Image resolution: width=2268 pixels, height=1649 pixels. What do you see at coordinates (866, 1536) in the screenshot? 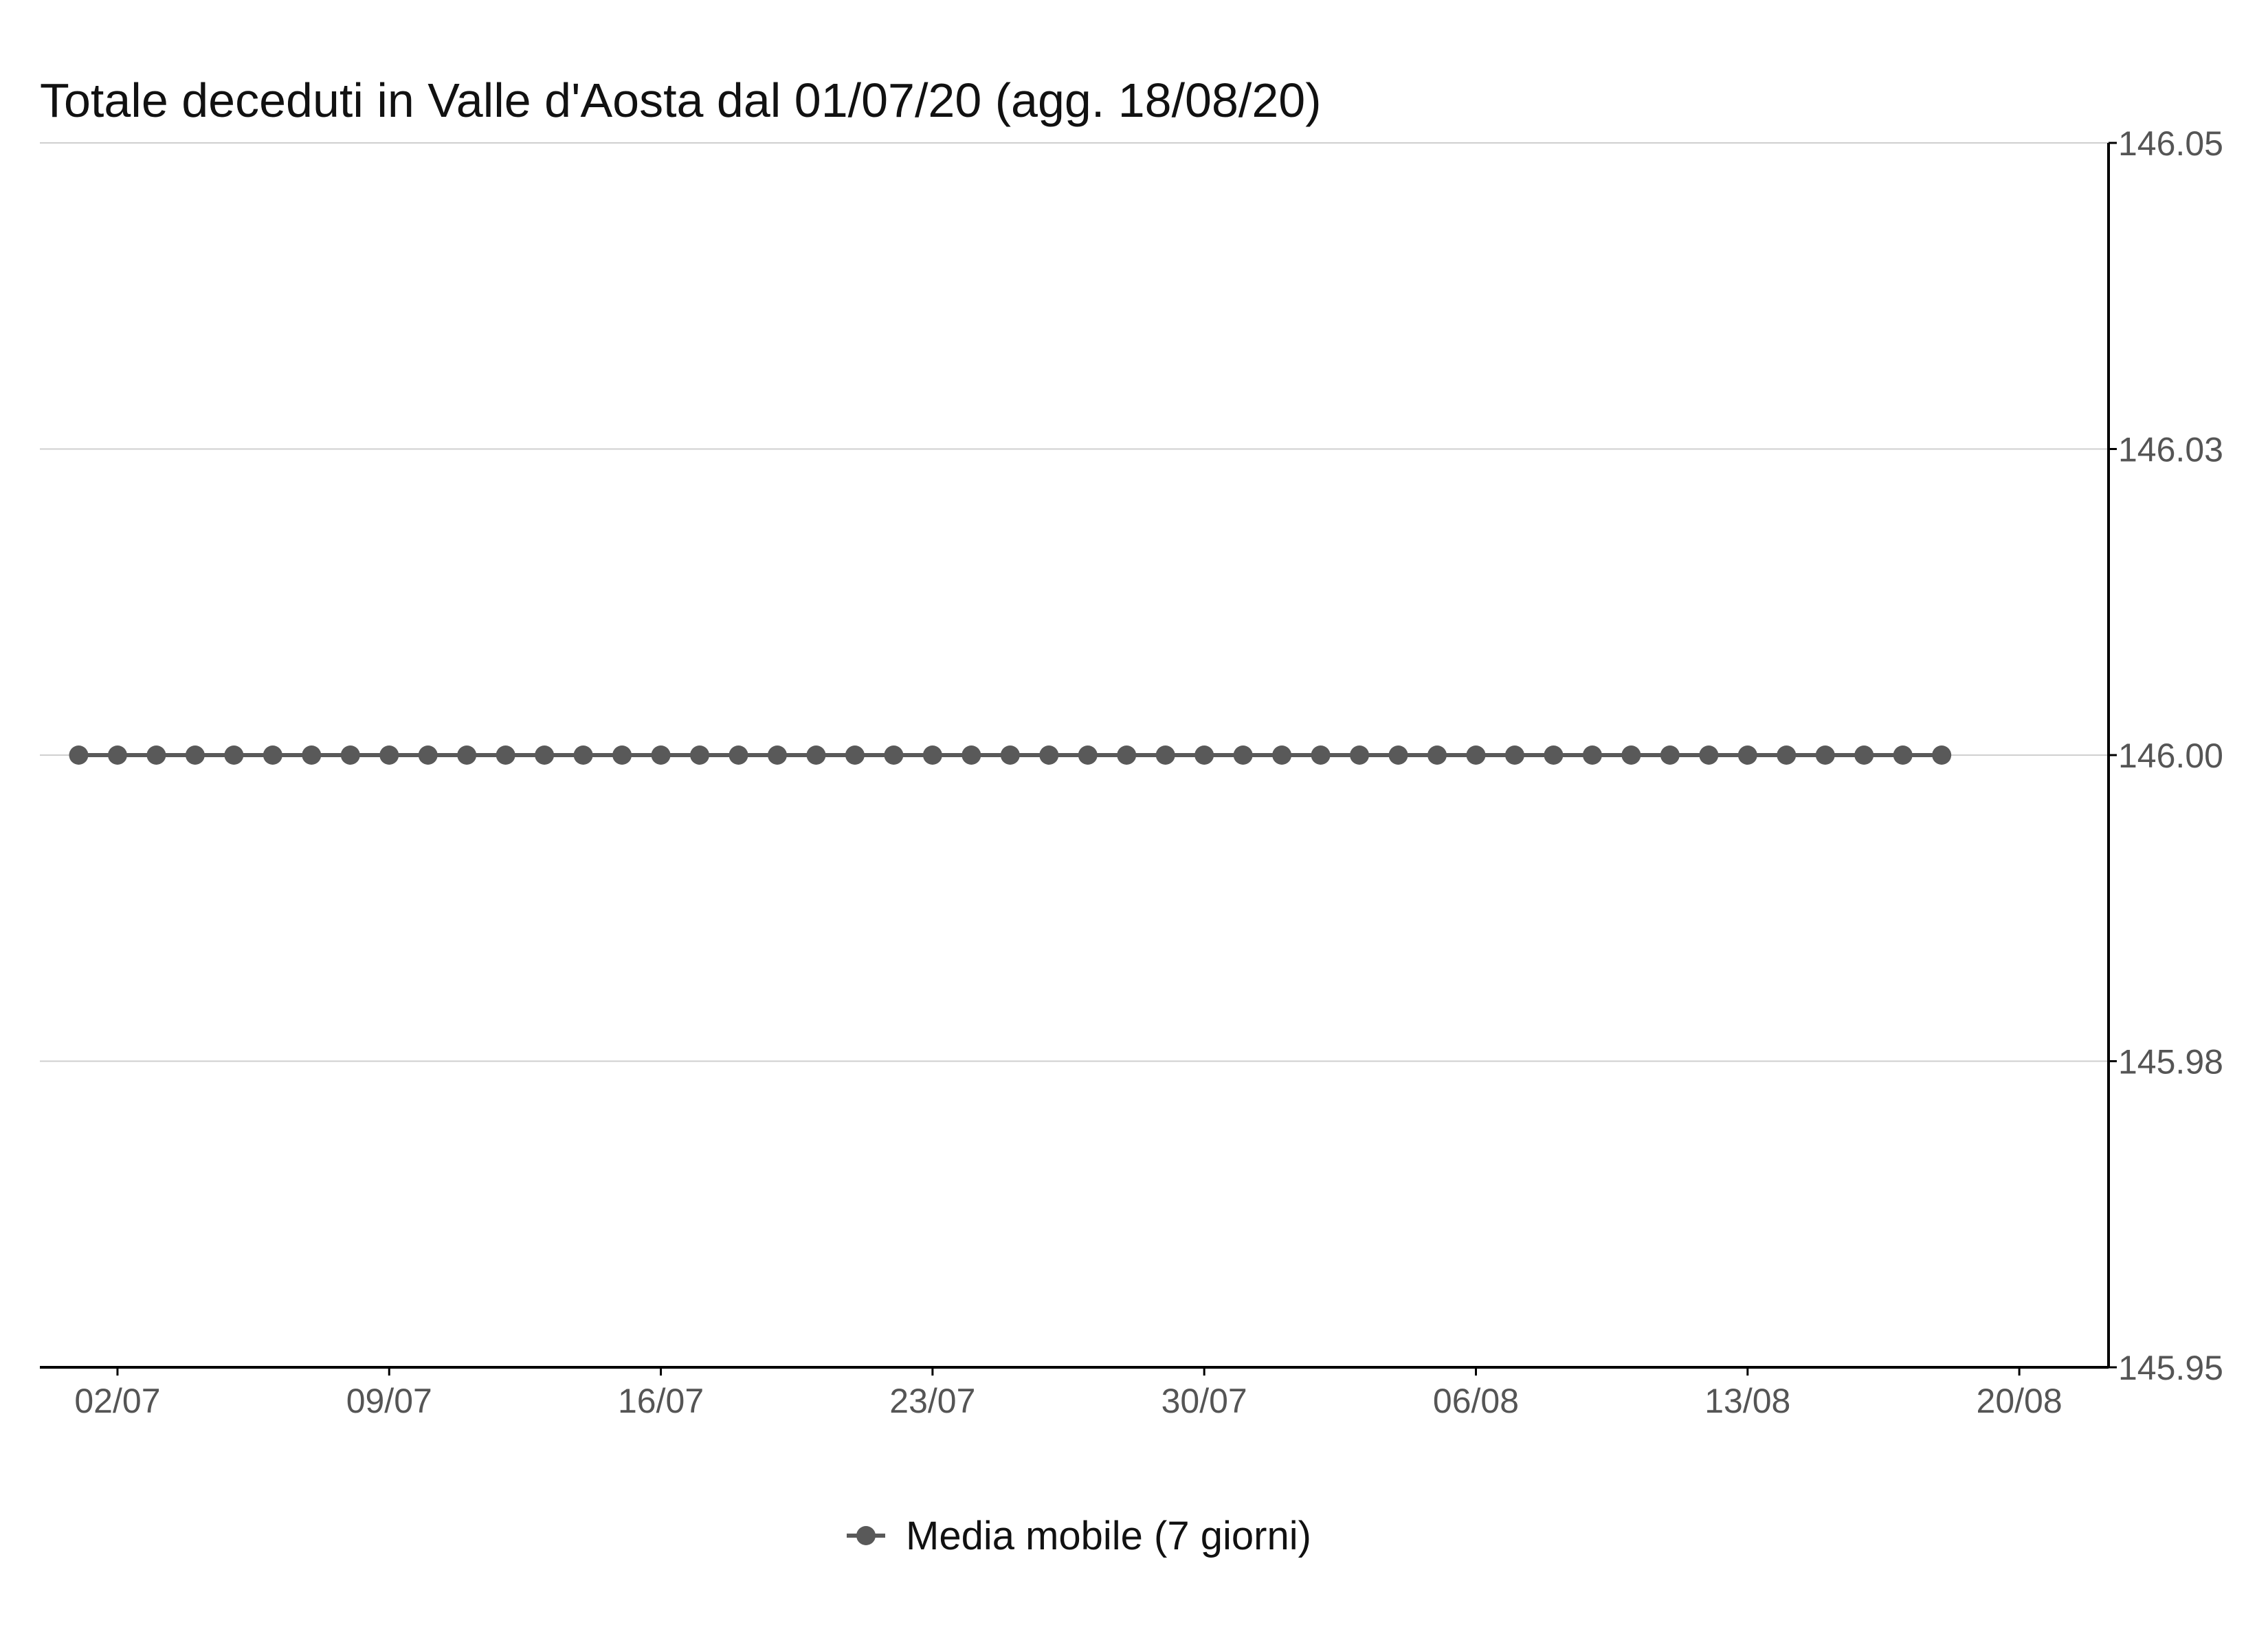
I see `legend-marker-swatch` at bounding box center [866, 1536].